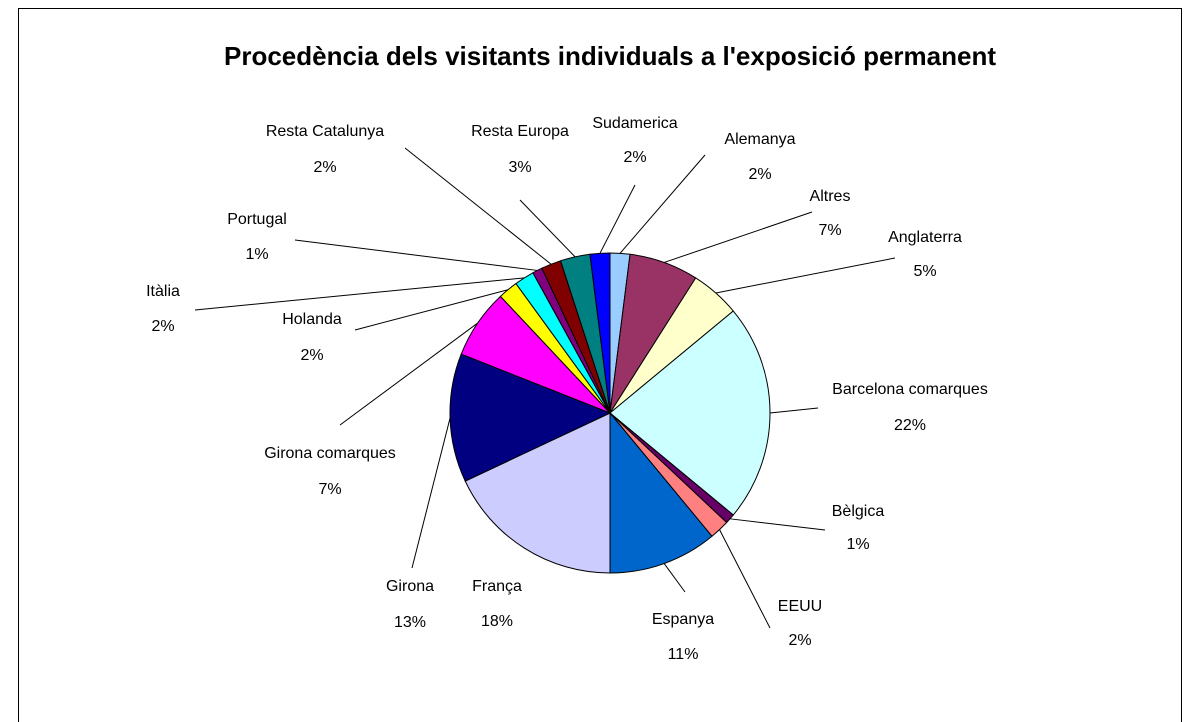 The image size is (1200, 722). Describe the element at coordinates (910, 389) in the screenshot. I see `slice-label: Barcelona comarques` at that location.